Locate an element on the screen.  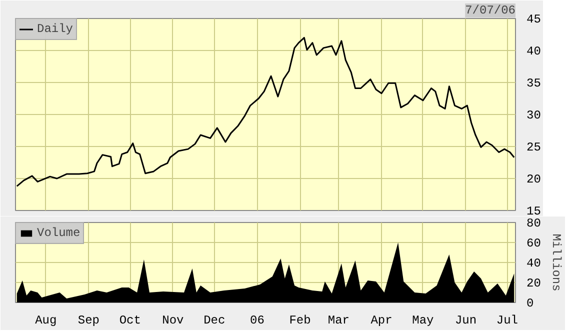
x-tick-label: Sep is located at coordinates (89, 321).